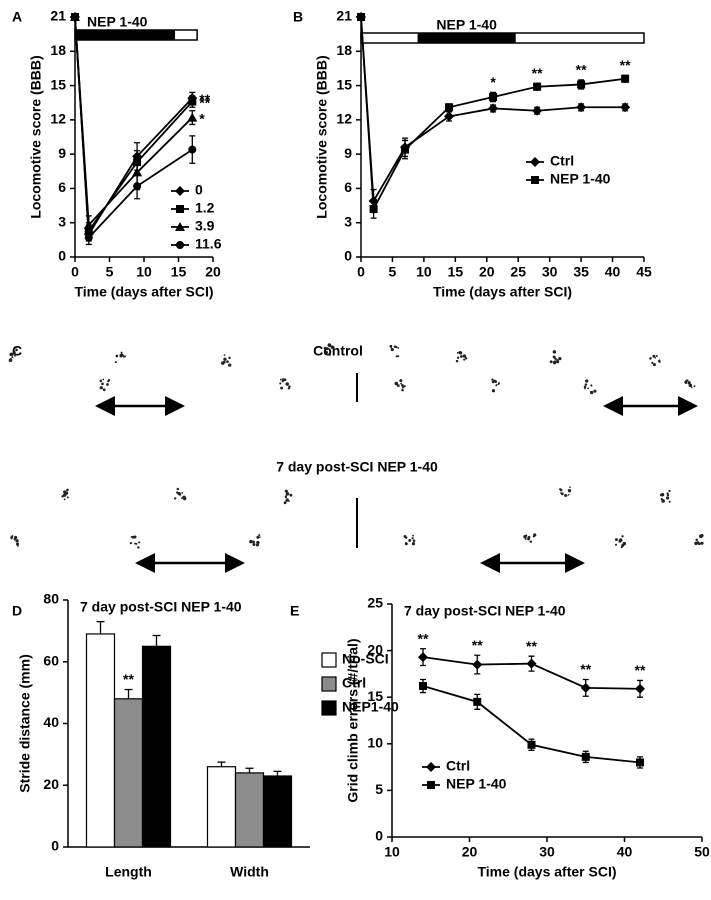 Image resolution: width=711 pixels, height=900 pixels. Describe the element at coordinates (393, 272) in the screenshot. I see `x-tick-label: 5` at that location.